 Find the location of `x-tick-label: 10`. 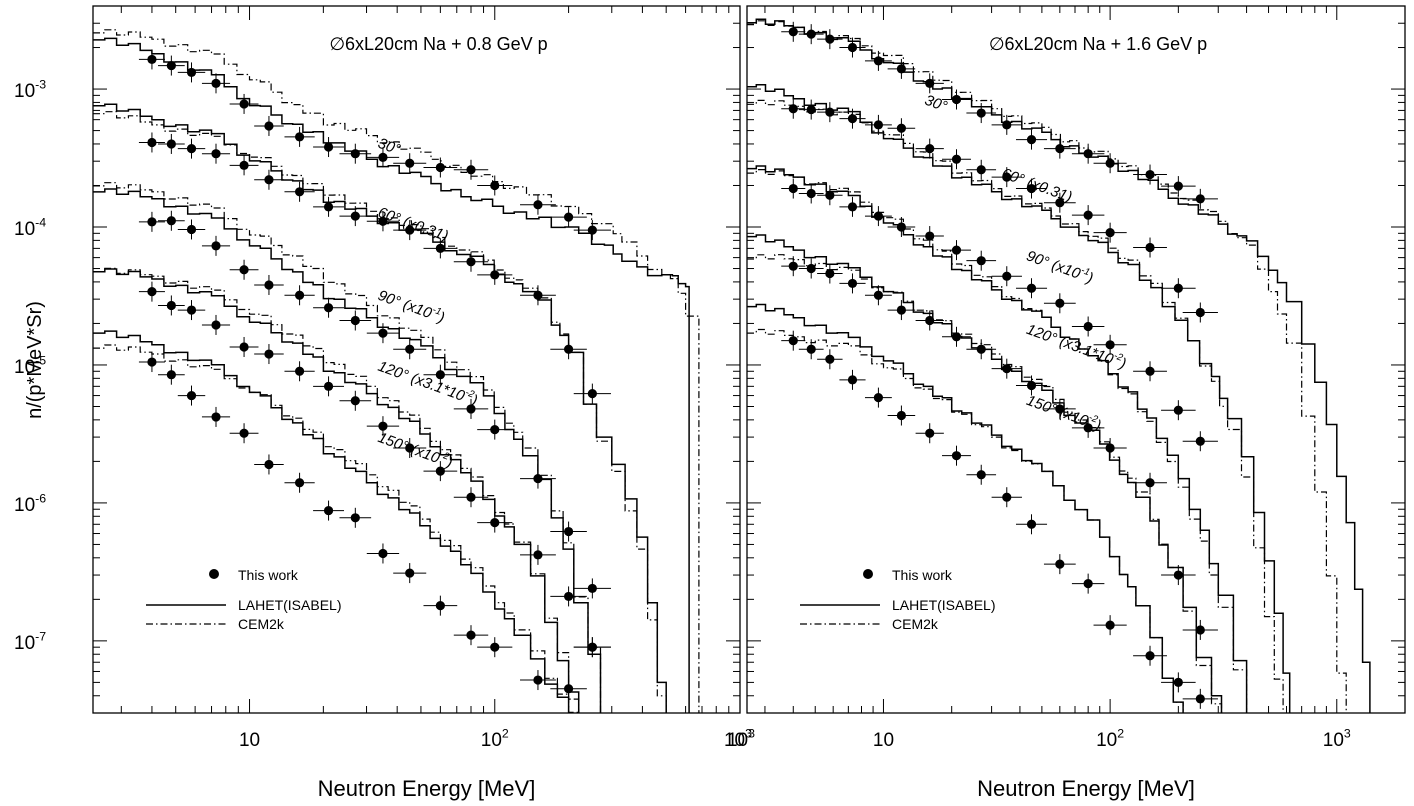

x-tick-label: 10 is located at coordinates (249, 740).